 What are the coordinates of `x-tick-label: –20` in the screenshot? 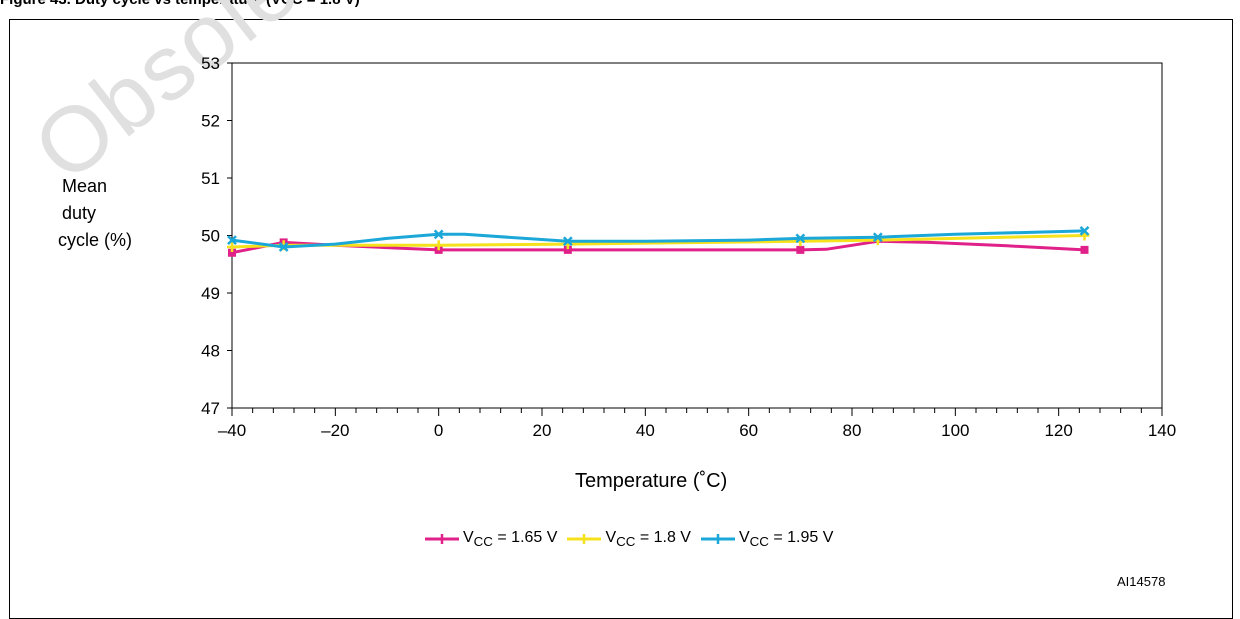 It's located at (335, 430).